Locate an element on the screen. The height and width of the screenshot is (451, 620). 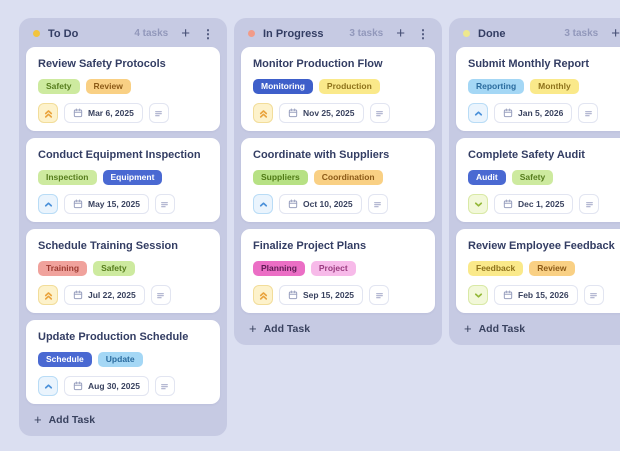
card-footer: Aug 30, 2025 is located at coordinates (123, 386).